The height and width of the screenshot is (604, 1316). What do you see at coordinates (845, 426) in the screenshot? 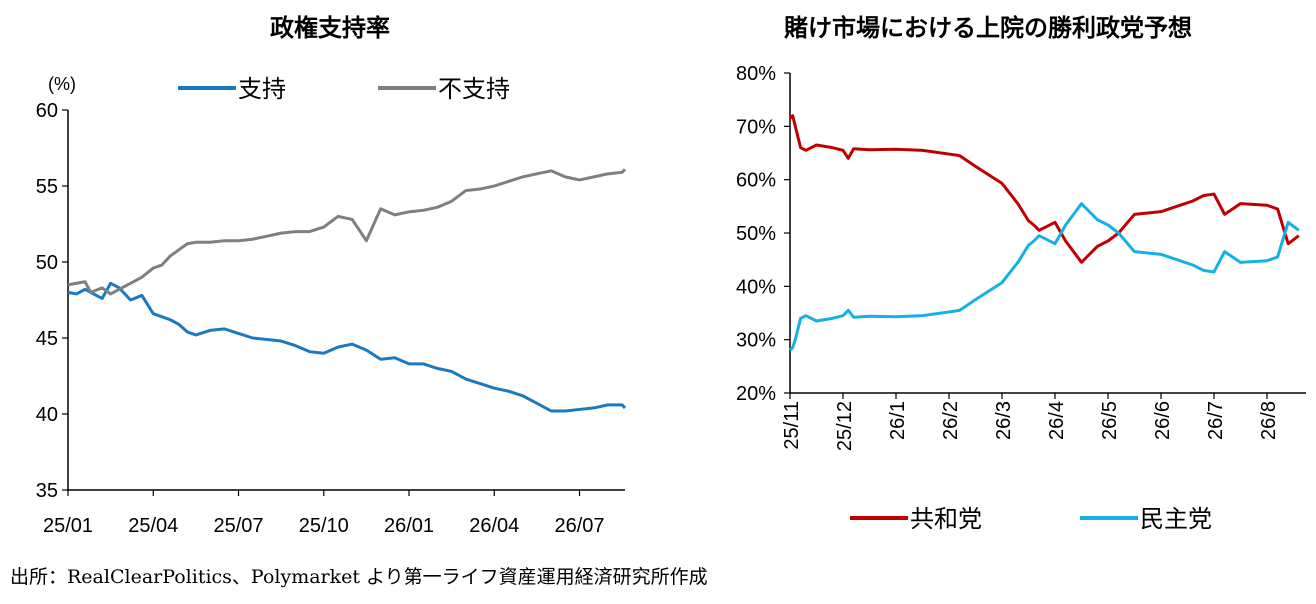
I see `x-tick-label: 25/12` at bounding box center [845, 426].